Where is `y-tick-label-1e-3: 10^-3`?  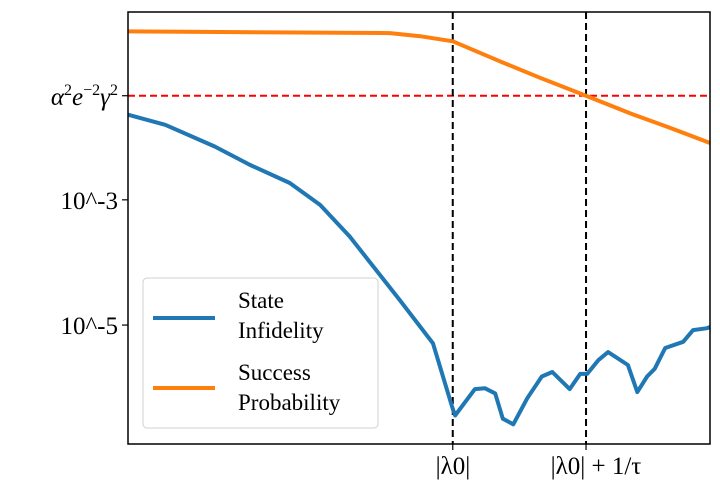 y-tick-label-1e-3: 10^-3 is located at coordinates (89, 201).